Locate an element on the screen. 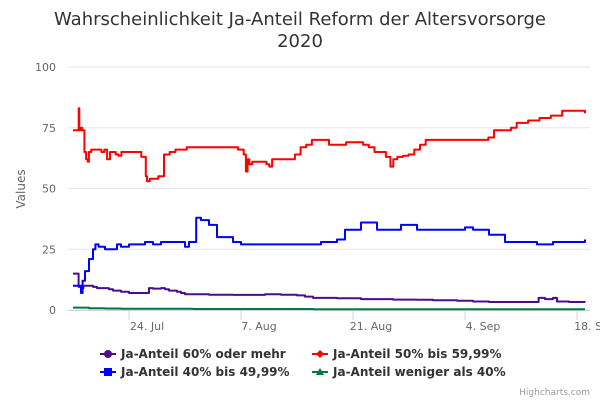  x-tick-label: 4. Sep is located at coordinates (483, 326).